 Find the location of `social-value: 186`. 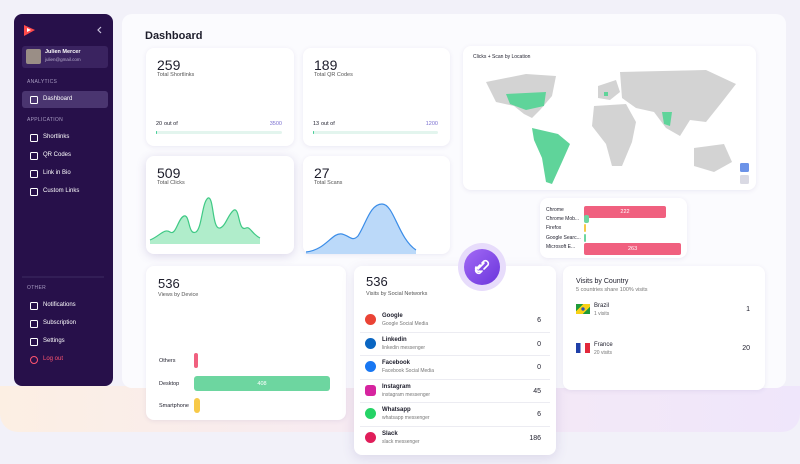

social-value: 186 is located at coordinates (535, 438).